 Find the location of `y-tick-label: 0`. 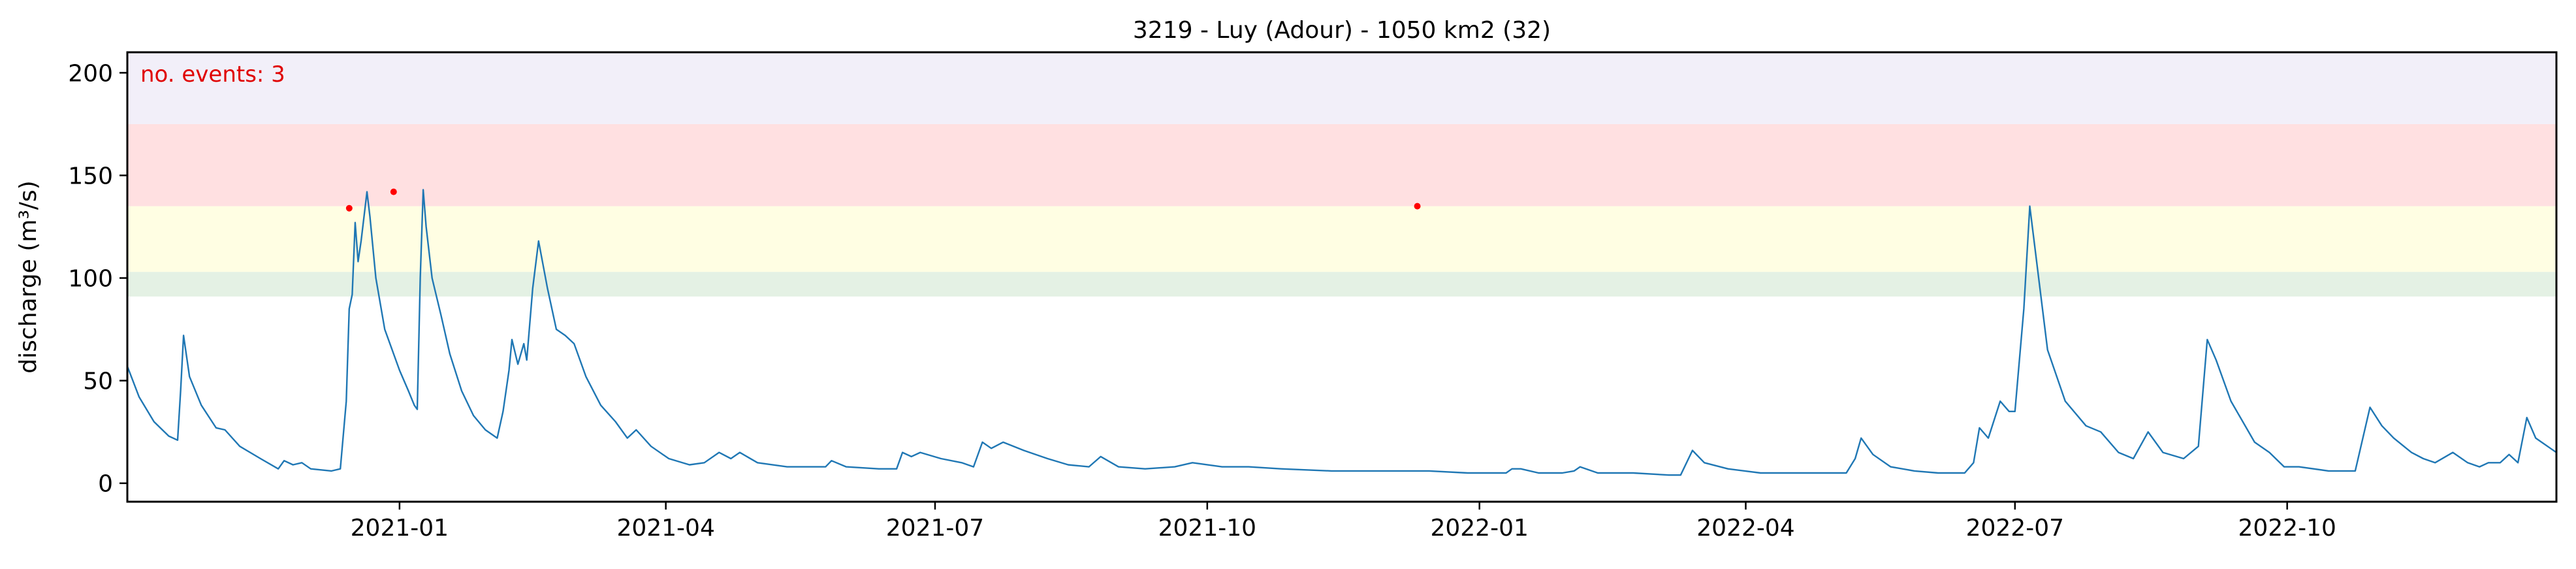

y-tick-label: 0 is located at coordinates (106, 484).